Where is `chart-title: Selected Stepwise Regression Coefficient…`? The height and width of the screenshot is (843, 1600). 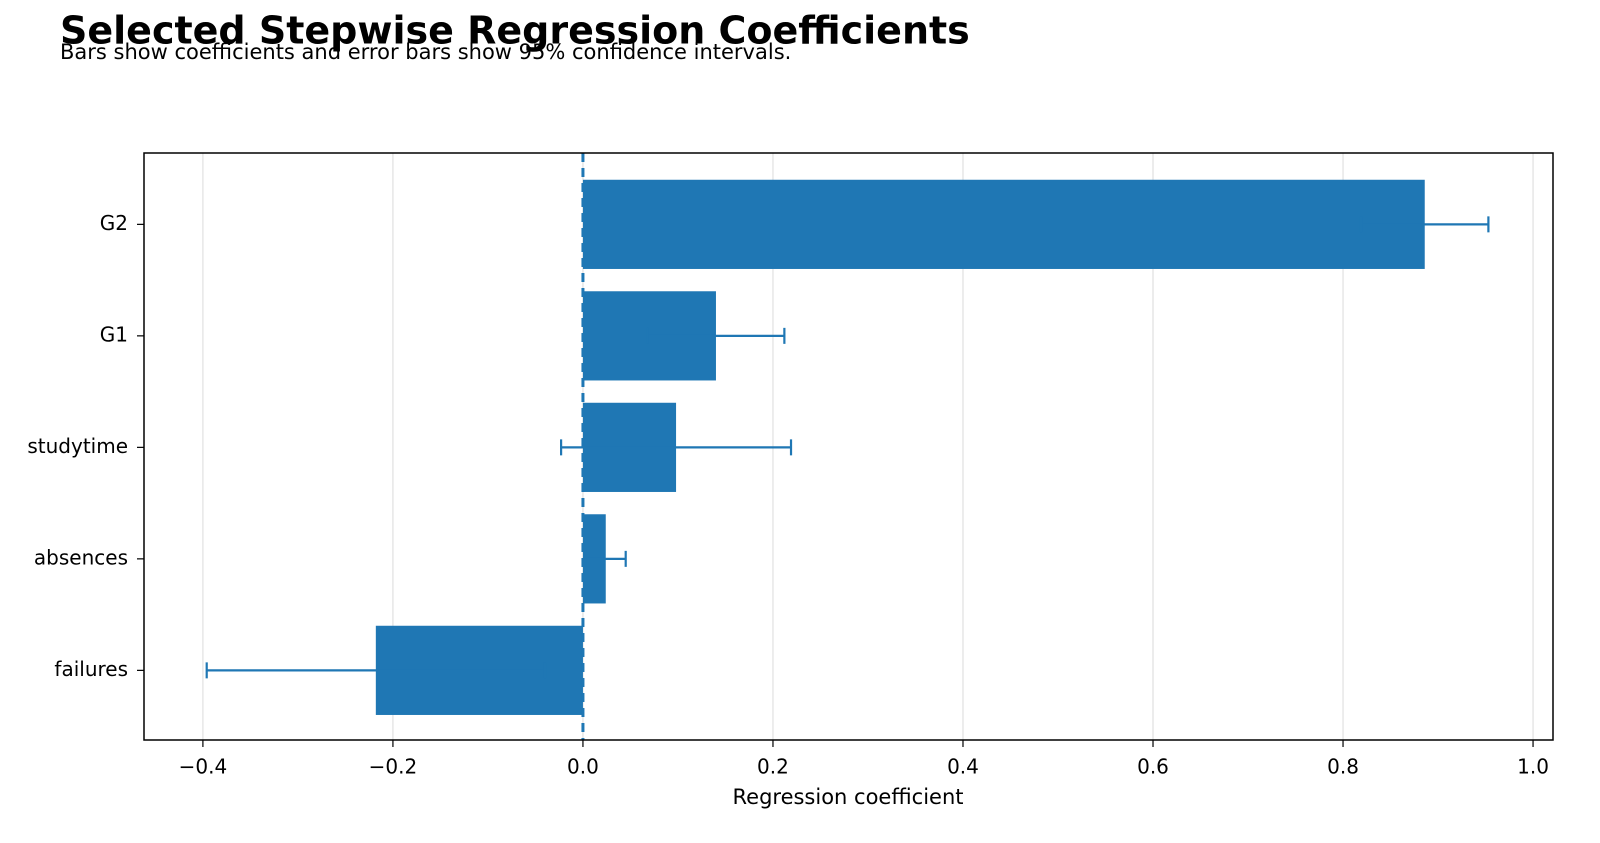 chart-title: Selected Stepwise Regression Coefficient… is located at coordinates (515, 31).